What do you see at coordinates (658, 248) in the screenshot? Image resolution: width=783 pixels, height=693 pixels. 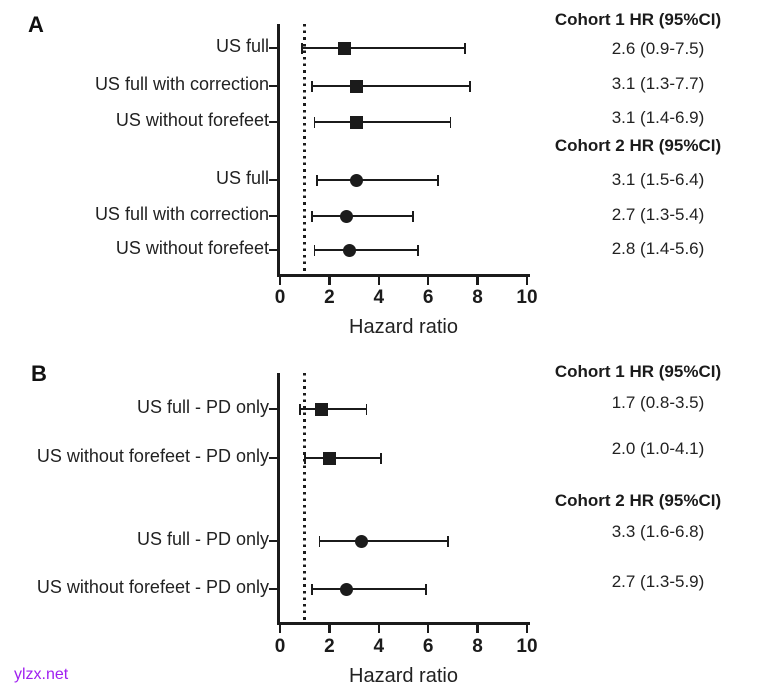 I see `hr-value: 2.8 (1.4-5.6)` at bounding box center [658, 248].